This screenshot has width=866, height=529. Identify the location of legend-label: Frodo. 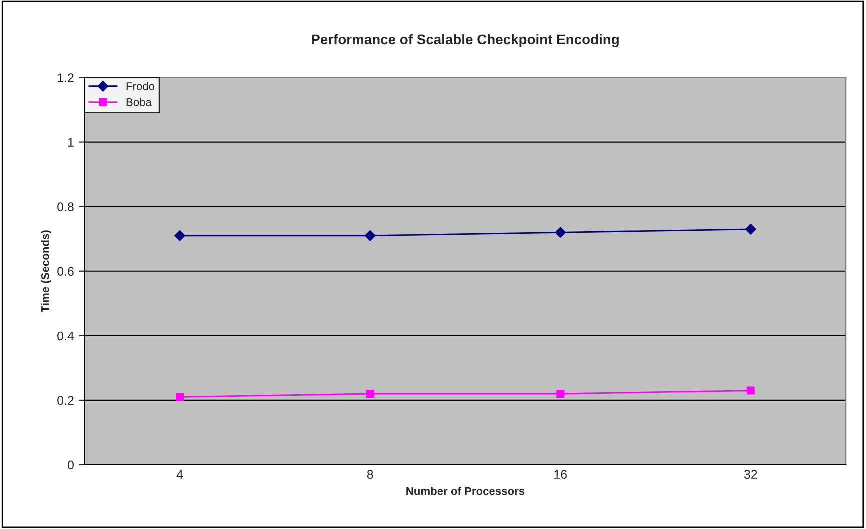
(140, 86).